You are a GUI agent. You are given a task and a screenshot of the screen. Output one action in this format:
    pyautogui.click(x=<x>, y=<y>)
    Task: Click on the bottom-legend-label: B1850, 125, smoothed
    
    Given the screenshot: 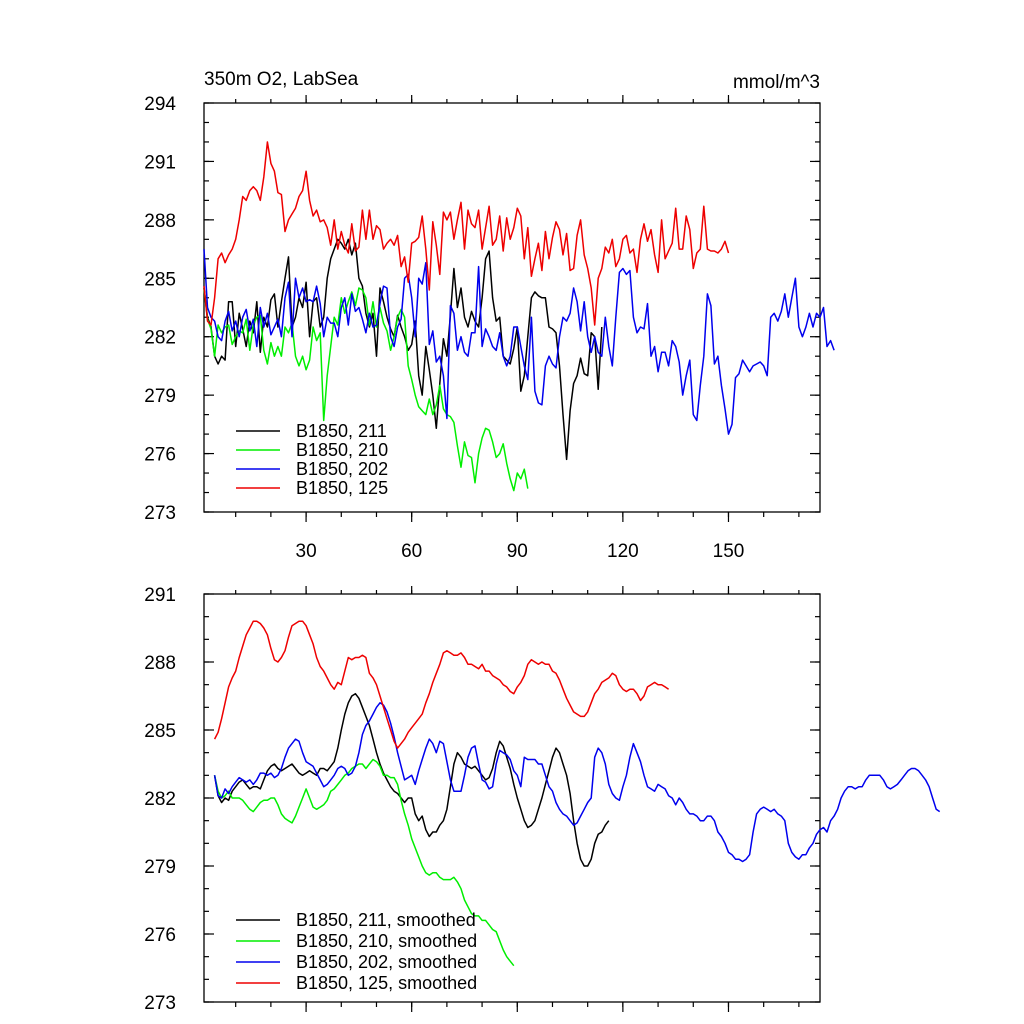 What is the action you would take?
    pyautogui.click(x=386, y=983)
    